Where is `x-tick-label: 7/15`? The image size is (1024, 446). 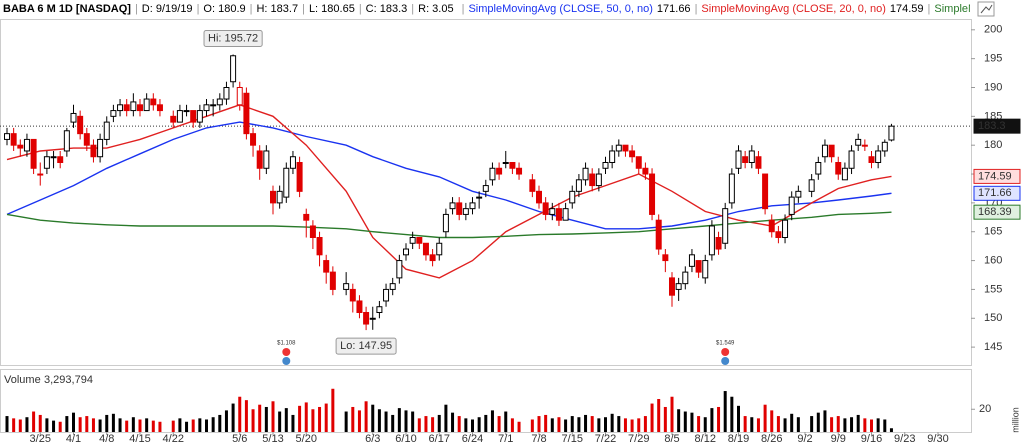 x-tick-label: 7/15 is located at coordinates (572, 439).